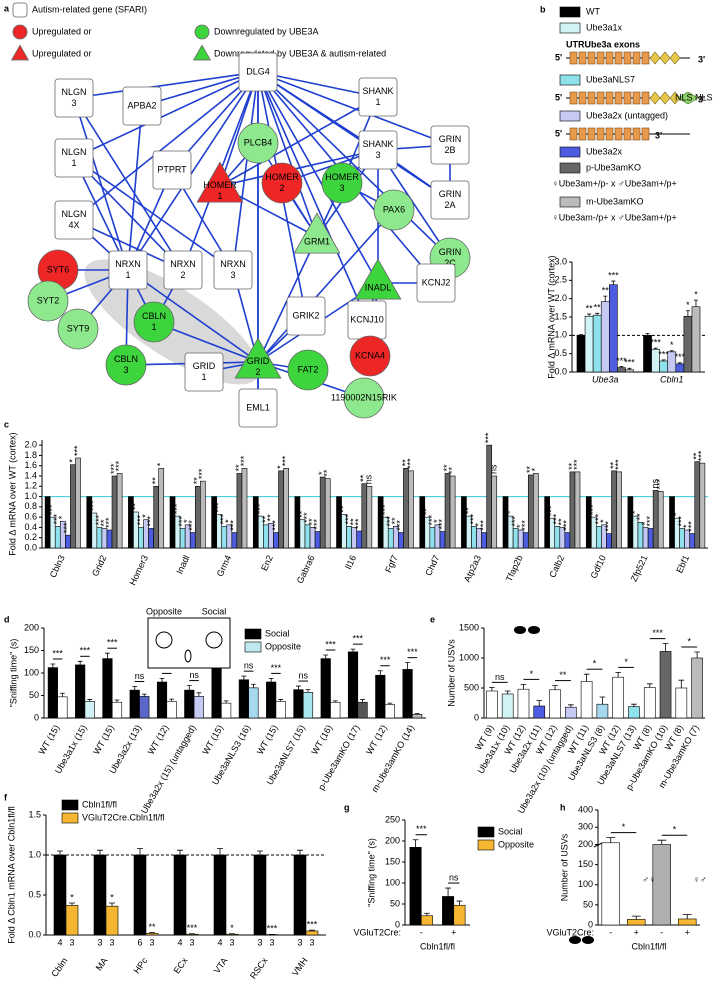 The height and width of the screenshot is (982, 713). What do you see at coordinates (224, 566) in the screenshot?
I see `x-tick-label: Grm4` at bounding box center [224, 566].